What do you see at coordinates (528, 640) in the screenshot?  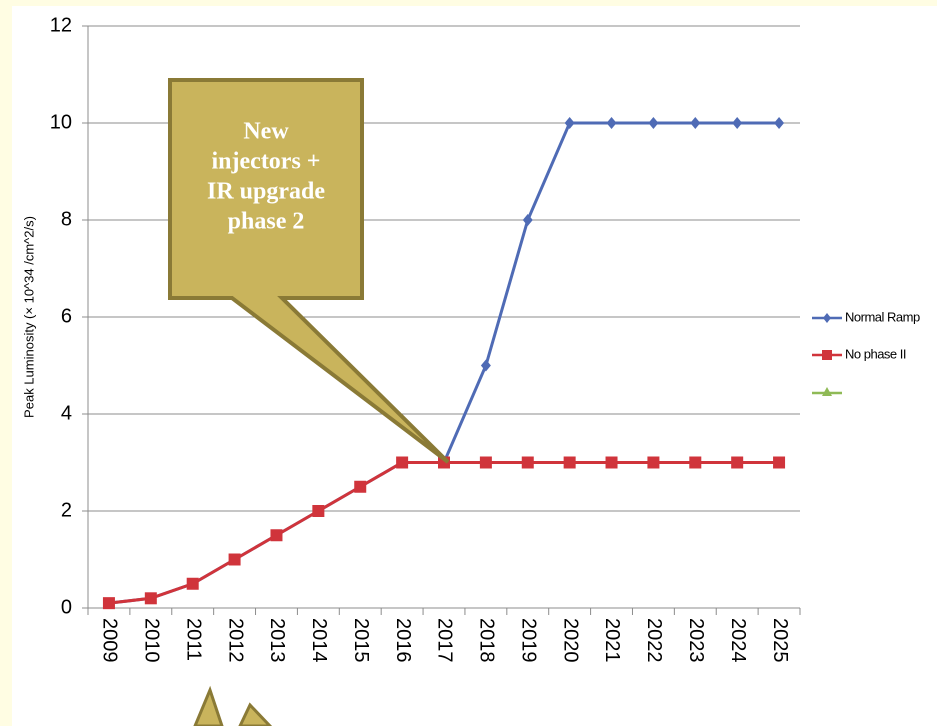 I see `x-tick-label: 2019` at bounding box center [528, 640].